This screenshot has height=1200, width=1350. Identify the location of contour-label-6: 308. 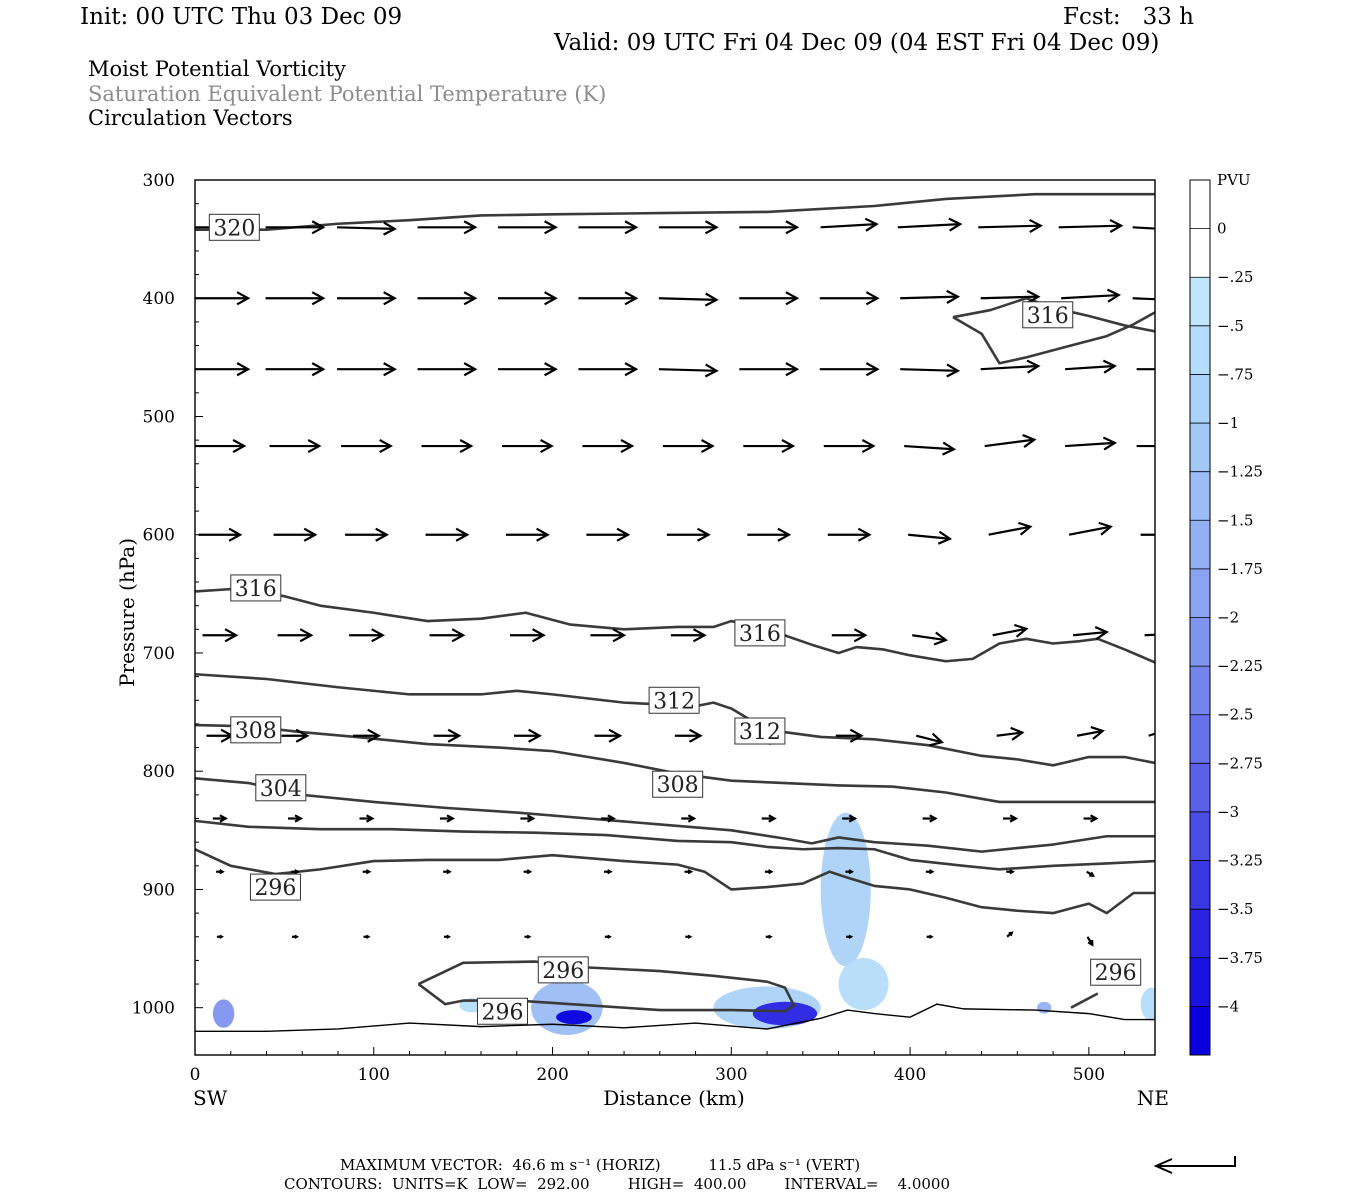
(256, 730).